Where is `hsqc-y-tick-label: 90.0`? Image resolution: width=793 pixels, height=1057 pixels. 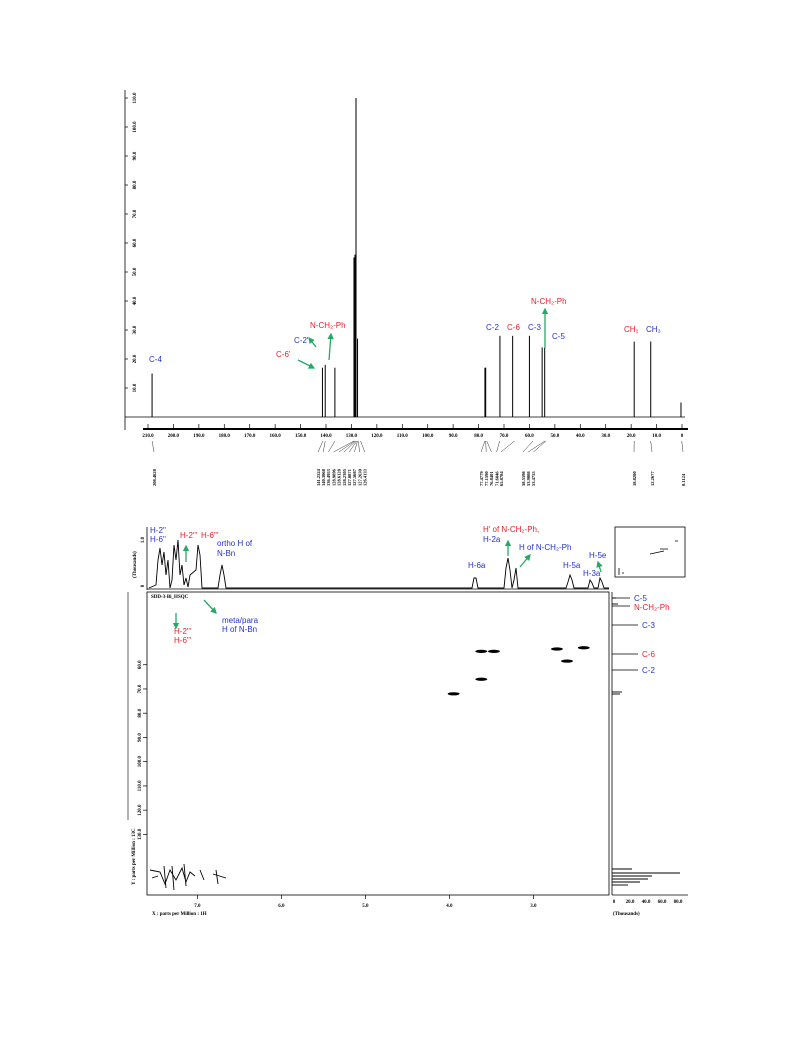 hsqc-y-tick-label: 90.0 is located at coordinates (140, 737).